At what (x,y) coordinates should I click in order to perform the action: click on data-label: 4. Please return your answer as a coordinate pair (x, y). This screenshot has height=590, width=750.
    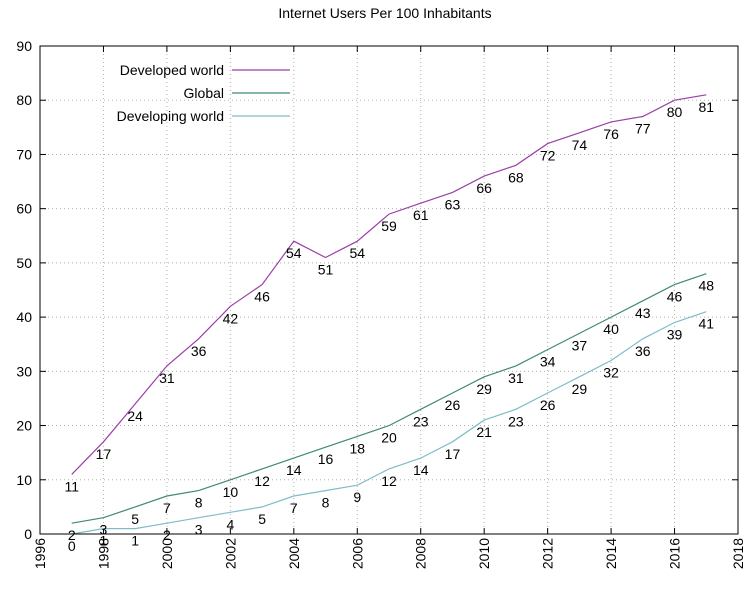
    Looking at the image, I should click on (230, 524).